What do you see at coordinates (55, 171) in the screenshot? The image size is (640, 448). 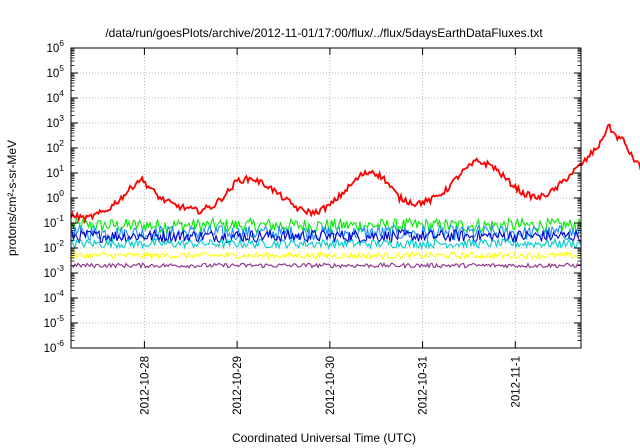 I see `y-tick-label: 10¹` at bounding box center [55, 171].